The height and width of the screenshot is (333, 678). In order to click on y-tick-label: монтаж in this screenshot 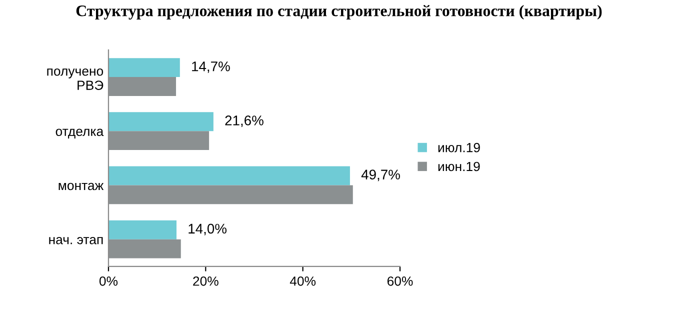, I will do `click(81, 186)`.